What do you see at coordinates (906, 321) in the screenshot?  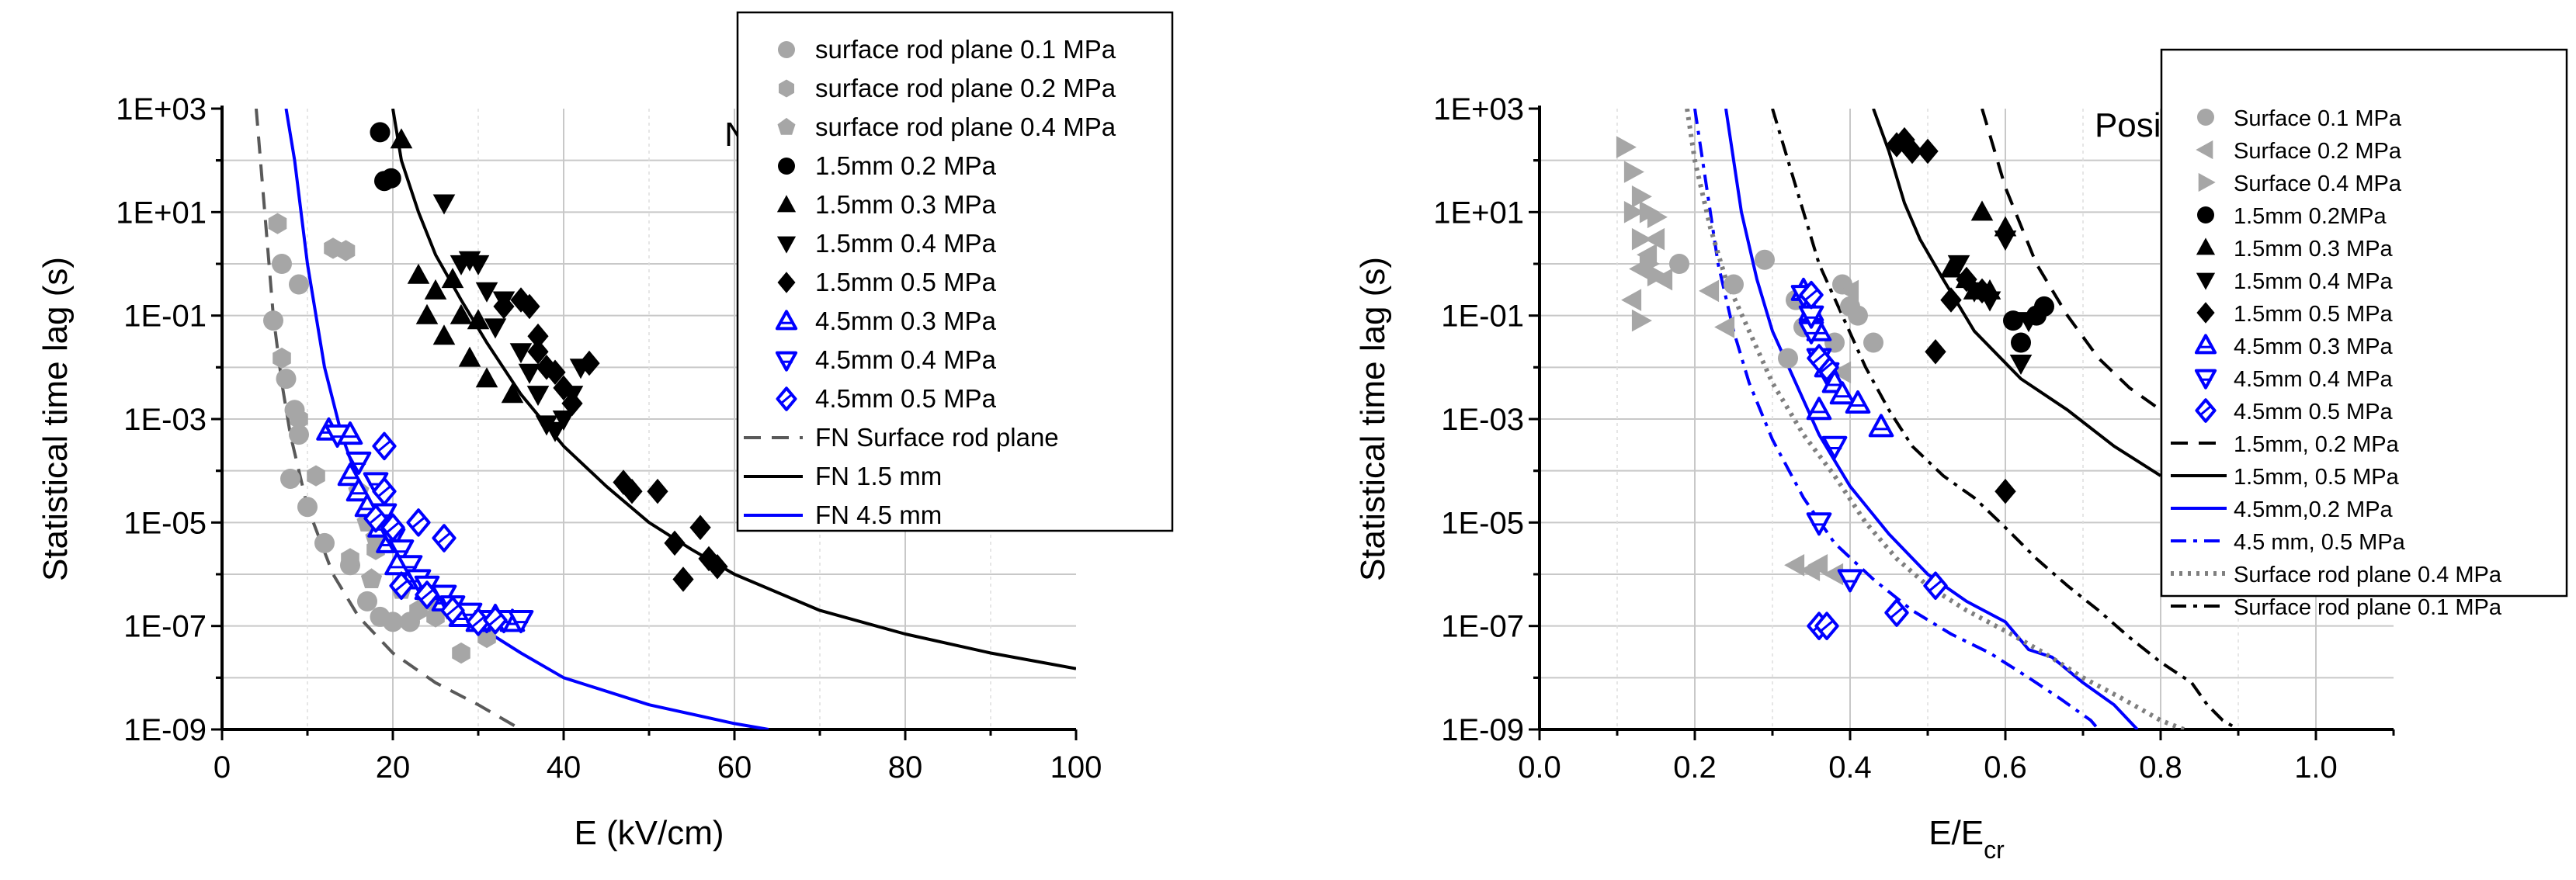 I see `negative-legend-label: 4.5mm 0.3 MPa` at bounding box center [906, 321].